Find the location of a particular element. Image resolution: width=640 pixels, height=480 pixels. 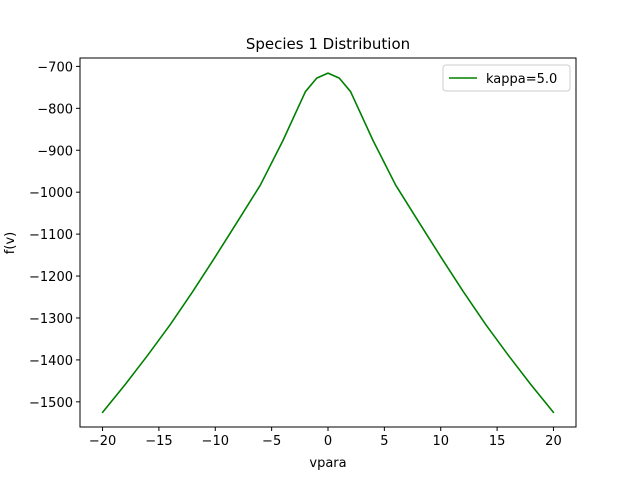

x-axis: −20 −15 −10 −5 0 5 10 15 20 is located at coordinates (325, 438).